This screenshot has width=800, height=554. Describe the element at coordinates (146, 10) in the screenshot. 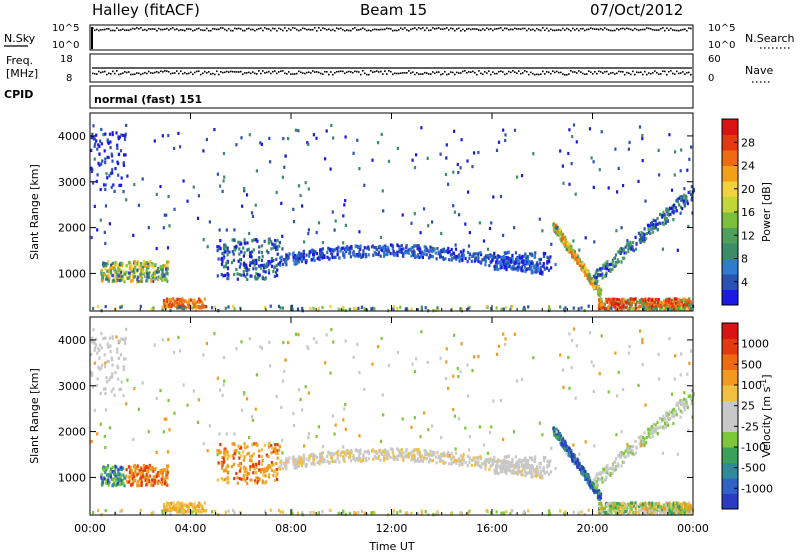

I see `station-title: Halley (fitACF)` at that location.